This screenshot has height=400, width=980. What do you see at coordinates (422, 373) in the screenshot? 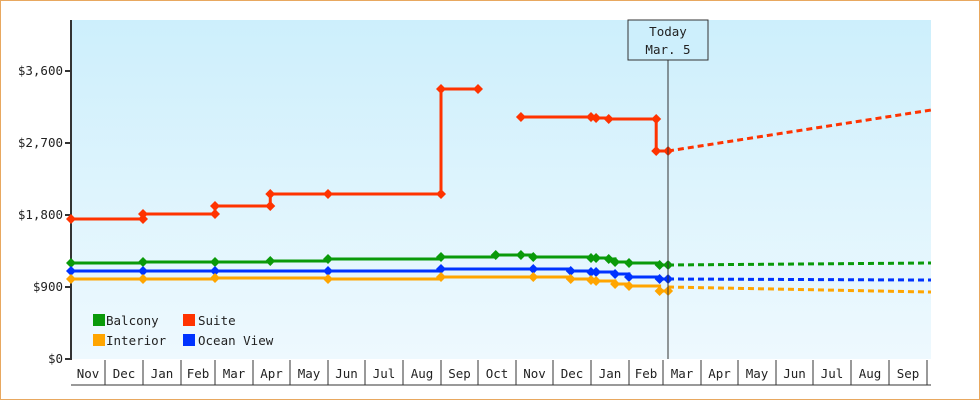
I see `x-tick-month: Aug` at bounding box center [422, 373].